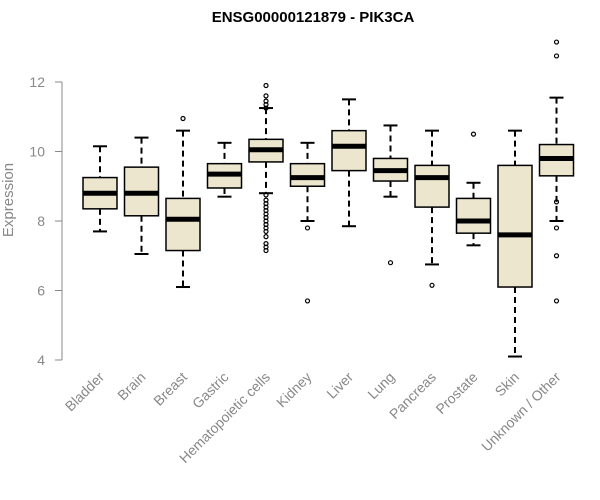 Image resolution: width=600 pixels, height=500 pixels. I want to click on x-category-label: Lung, so click(380, 385).